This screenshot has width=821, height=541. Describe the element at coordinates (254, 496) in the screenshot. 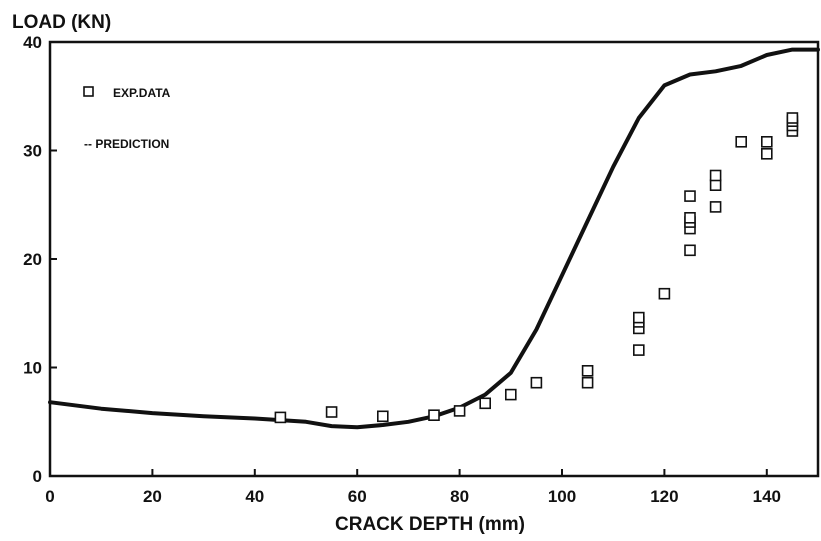

I see `x-tick-label: 40` at that location.